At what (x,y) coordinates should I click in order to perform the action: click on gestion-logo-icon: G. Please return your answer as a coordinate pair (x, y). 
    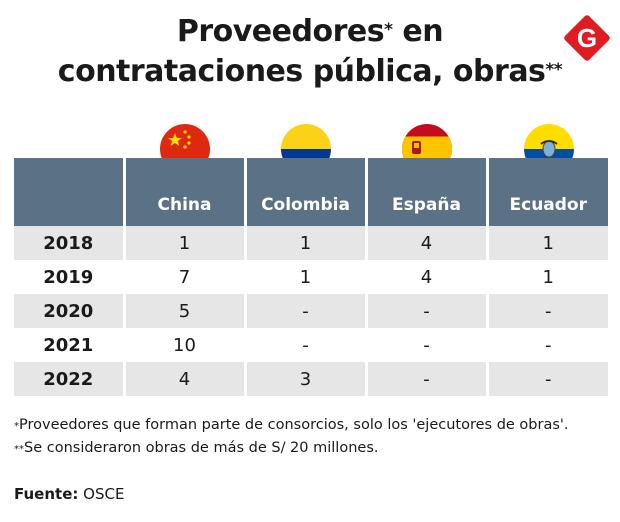
    Looking at the image, I should click on (587, 38).